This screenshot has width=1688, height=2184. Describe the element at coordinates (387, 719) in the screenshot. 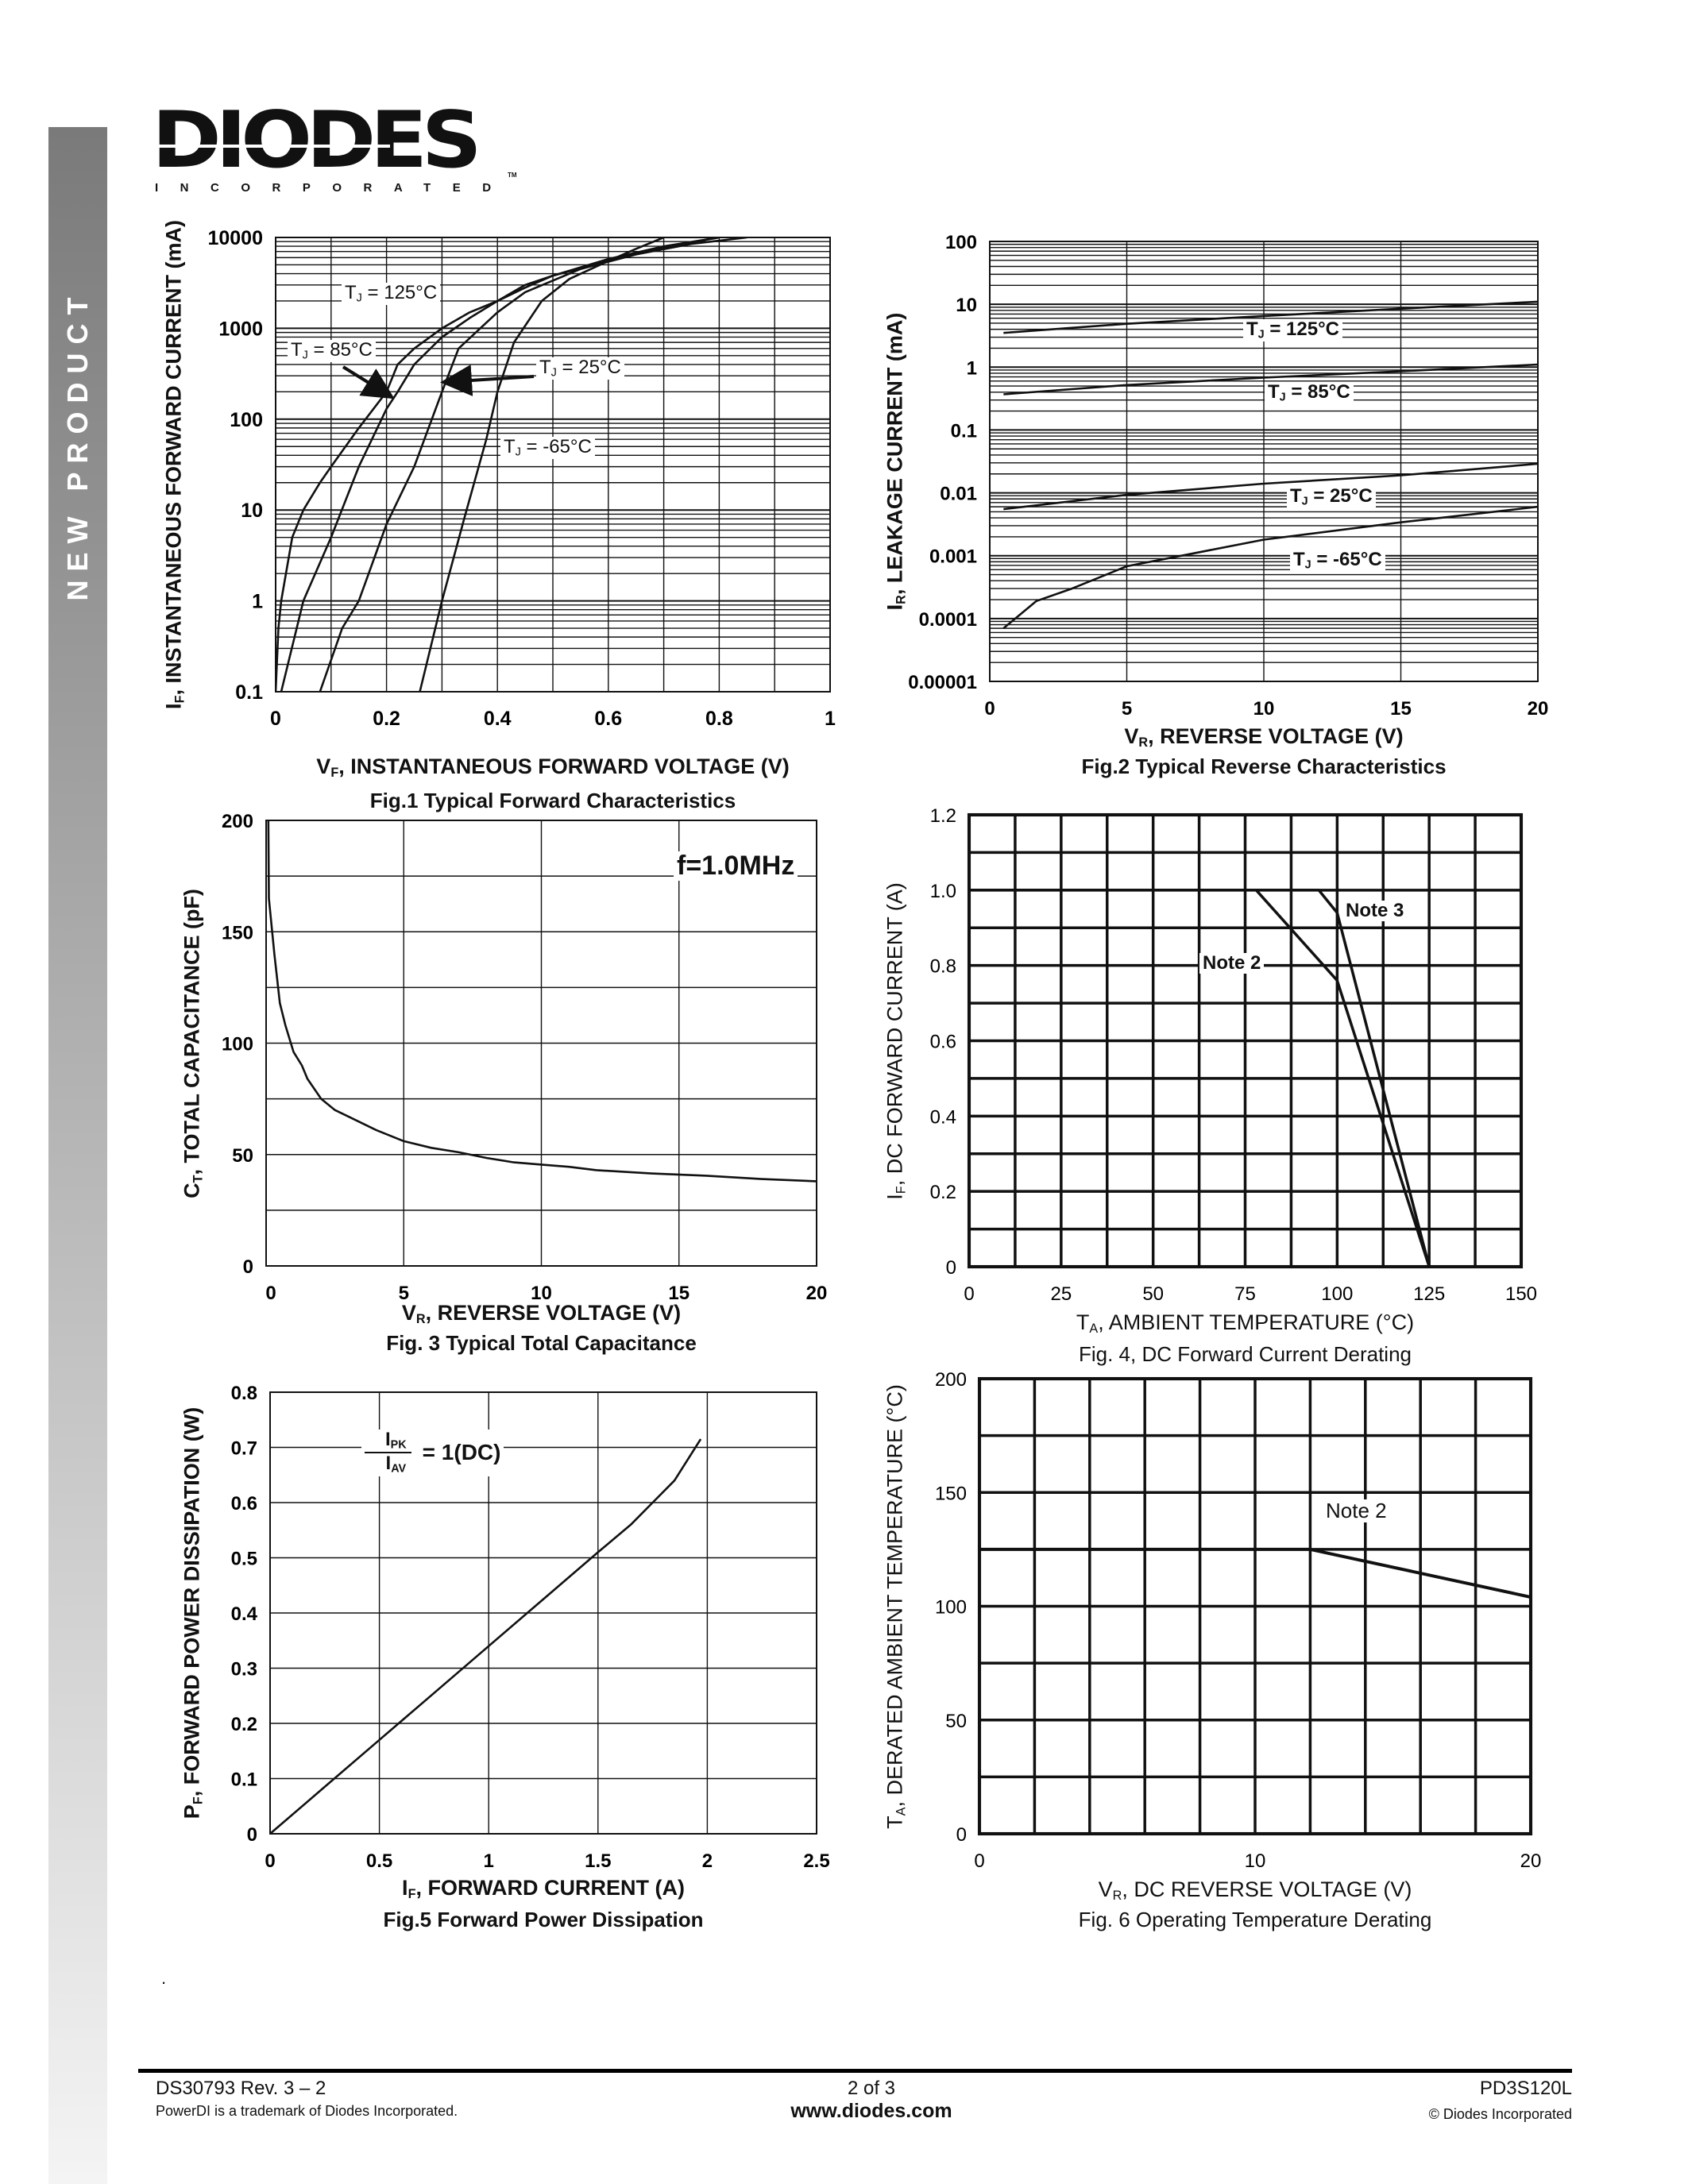

I see `x-tick-label: 0.2` at that location.